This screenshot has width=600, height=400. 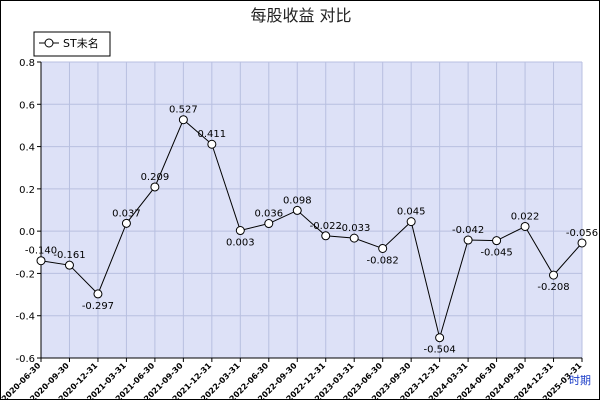 I want to click on y-tick-label: 0.6, so click(x=27, y=105).